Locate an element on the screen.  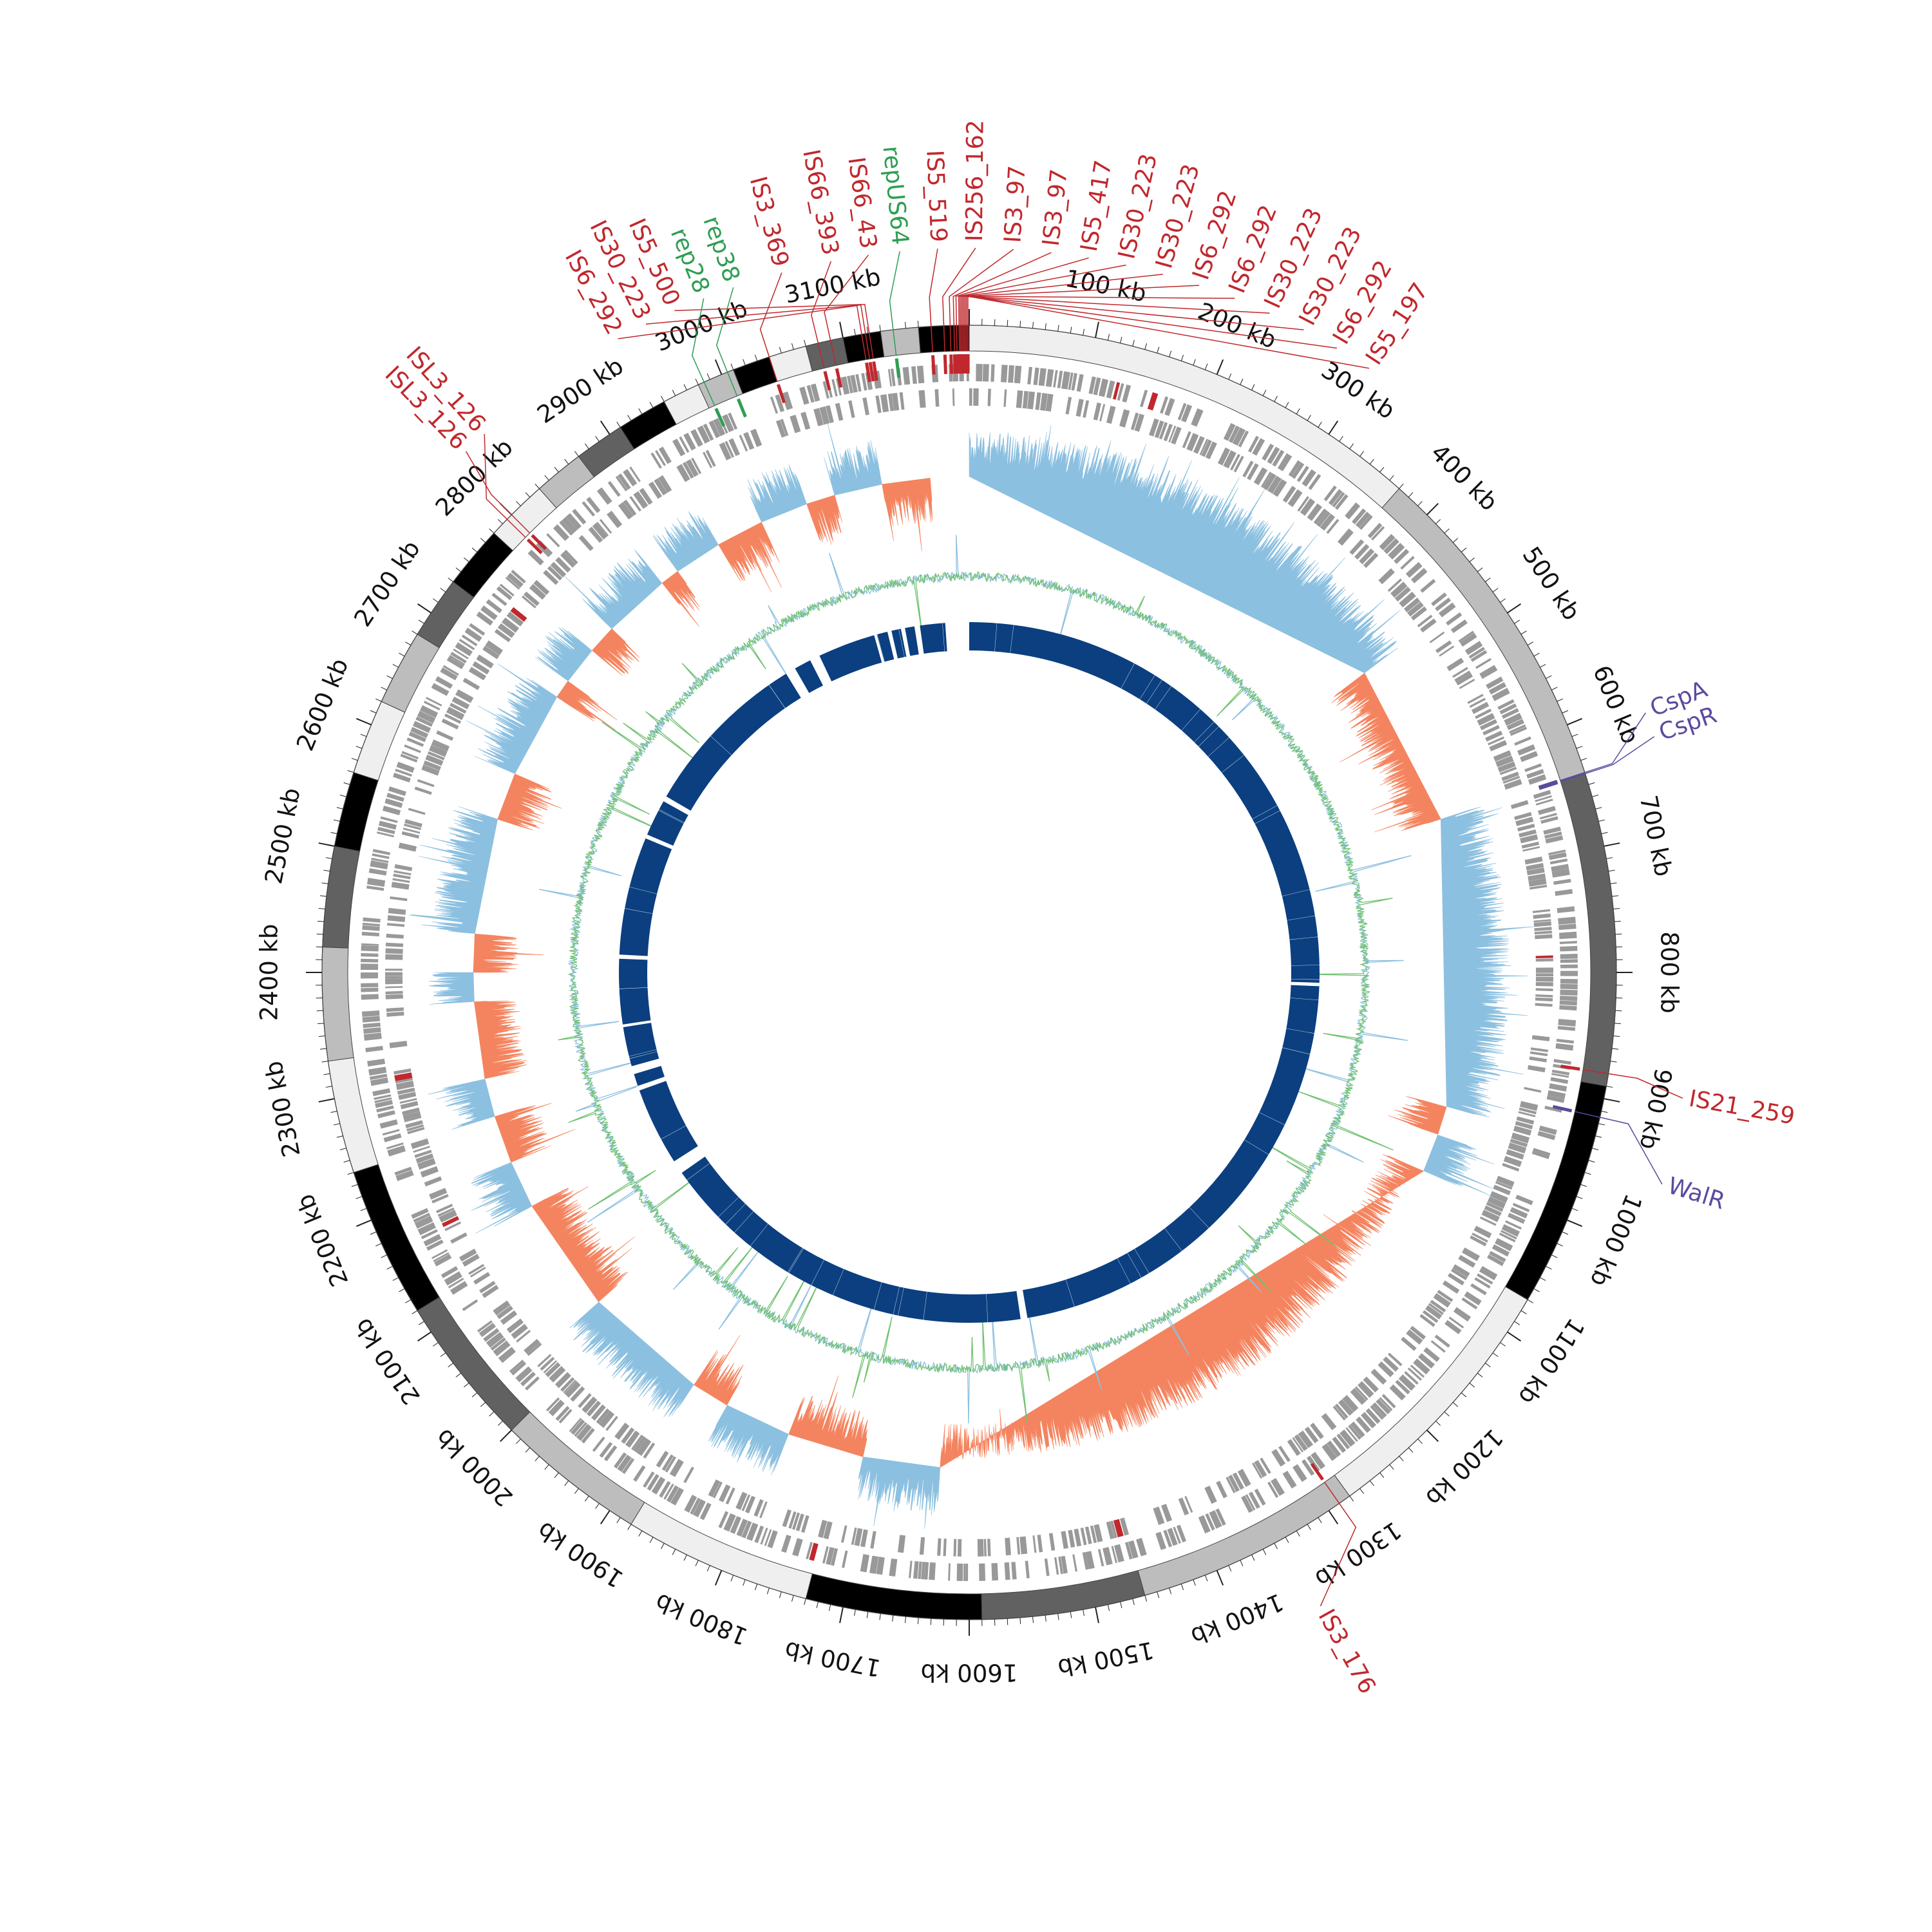
tick-label: 1900 kb is located at coordinates (580, 1554).